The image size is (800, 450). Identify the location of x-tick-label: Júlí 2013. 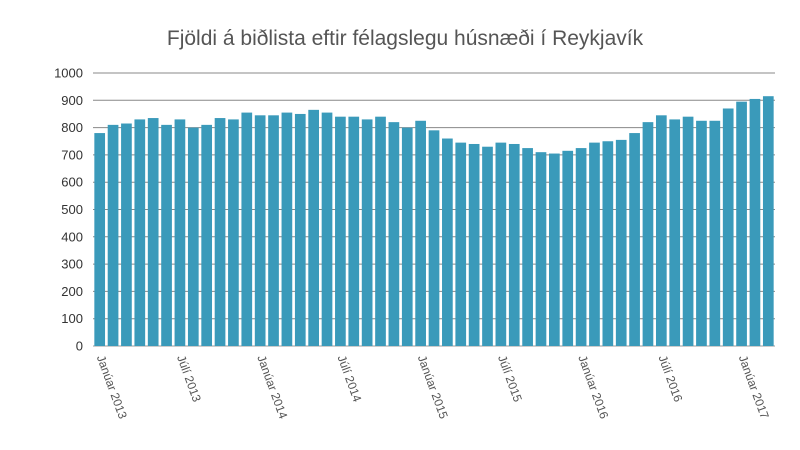
(189, 378).